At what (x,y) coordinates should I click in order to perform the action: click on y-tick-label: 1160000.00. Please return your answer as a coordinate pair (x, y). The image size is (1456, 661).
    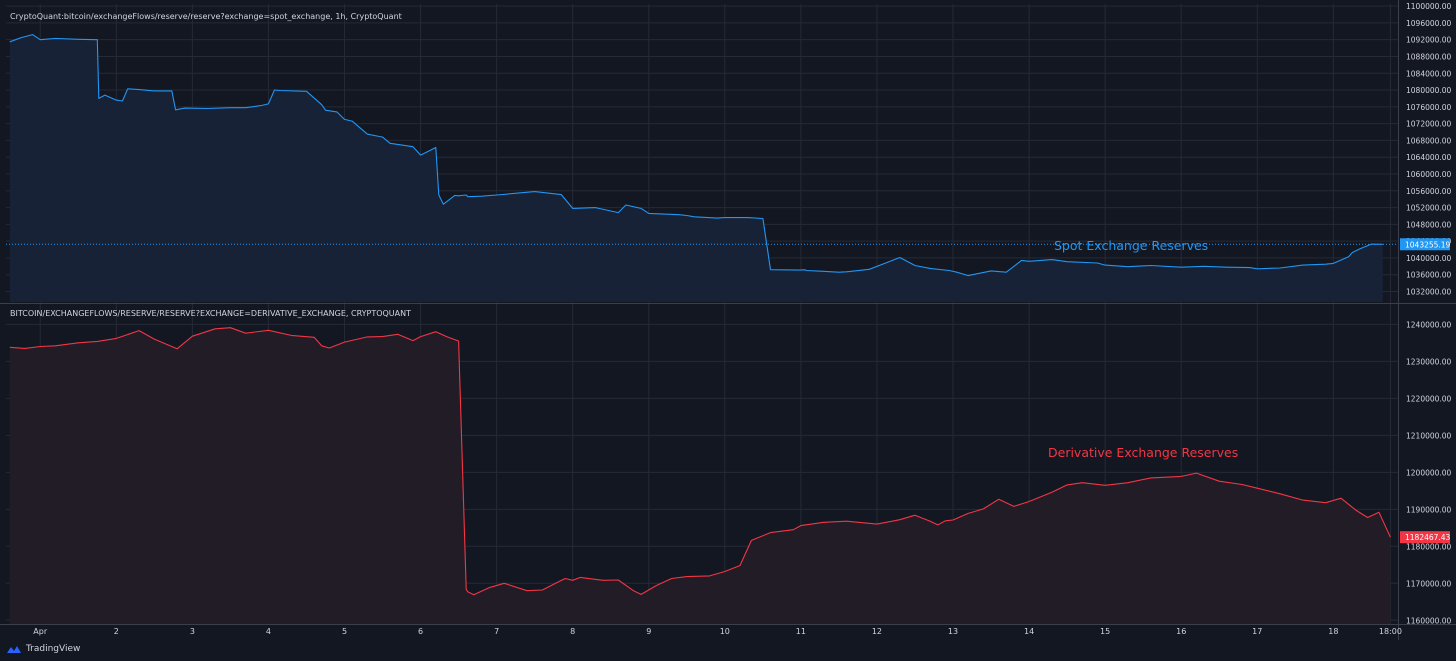
    Looking at the image, I should click on (1429, 620).